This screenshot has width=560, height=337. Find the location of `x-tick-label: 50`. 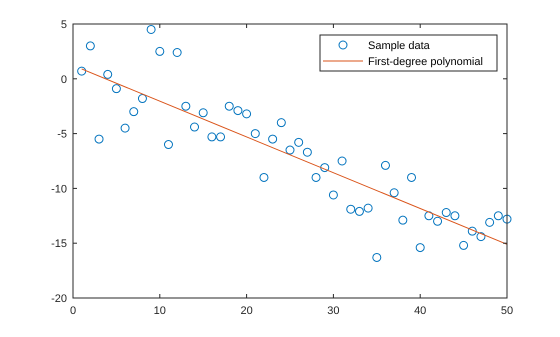

x-tick-label: 50 is located at coordinates (507, 311).